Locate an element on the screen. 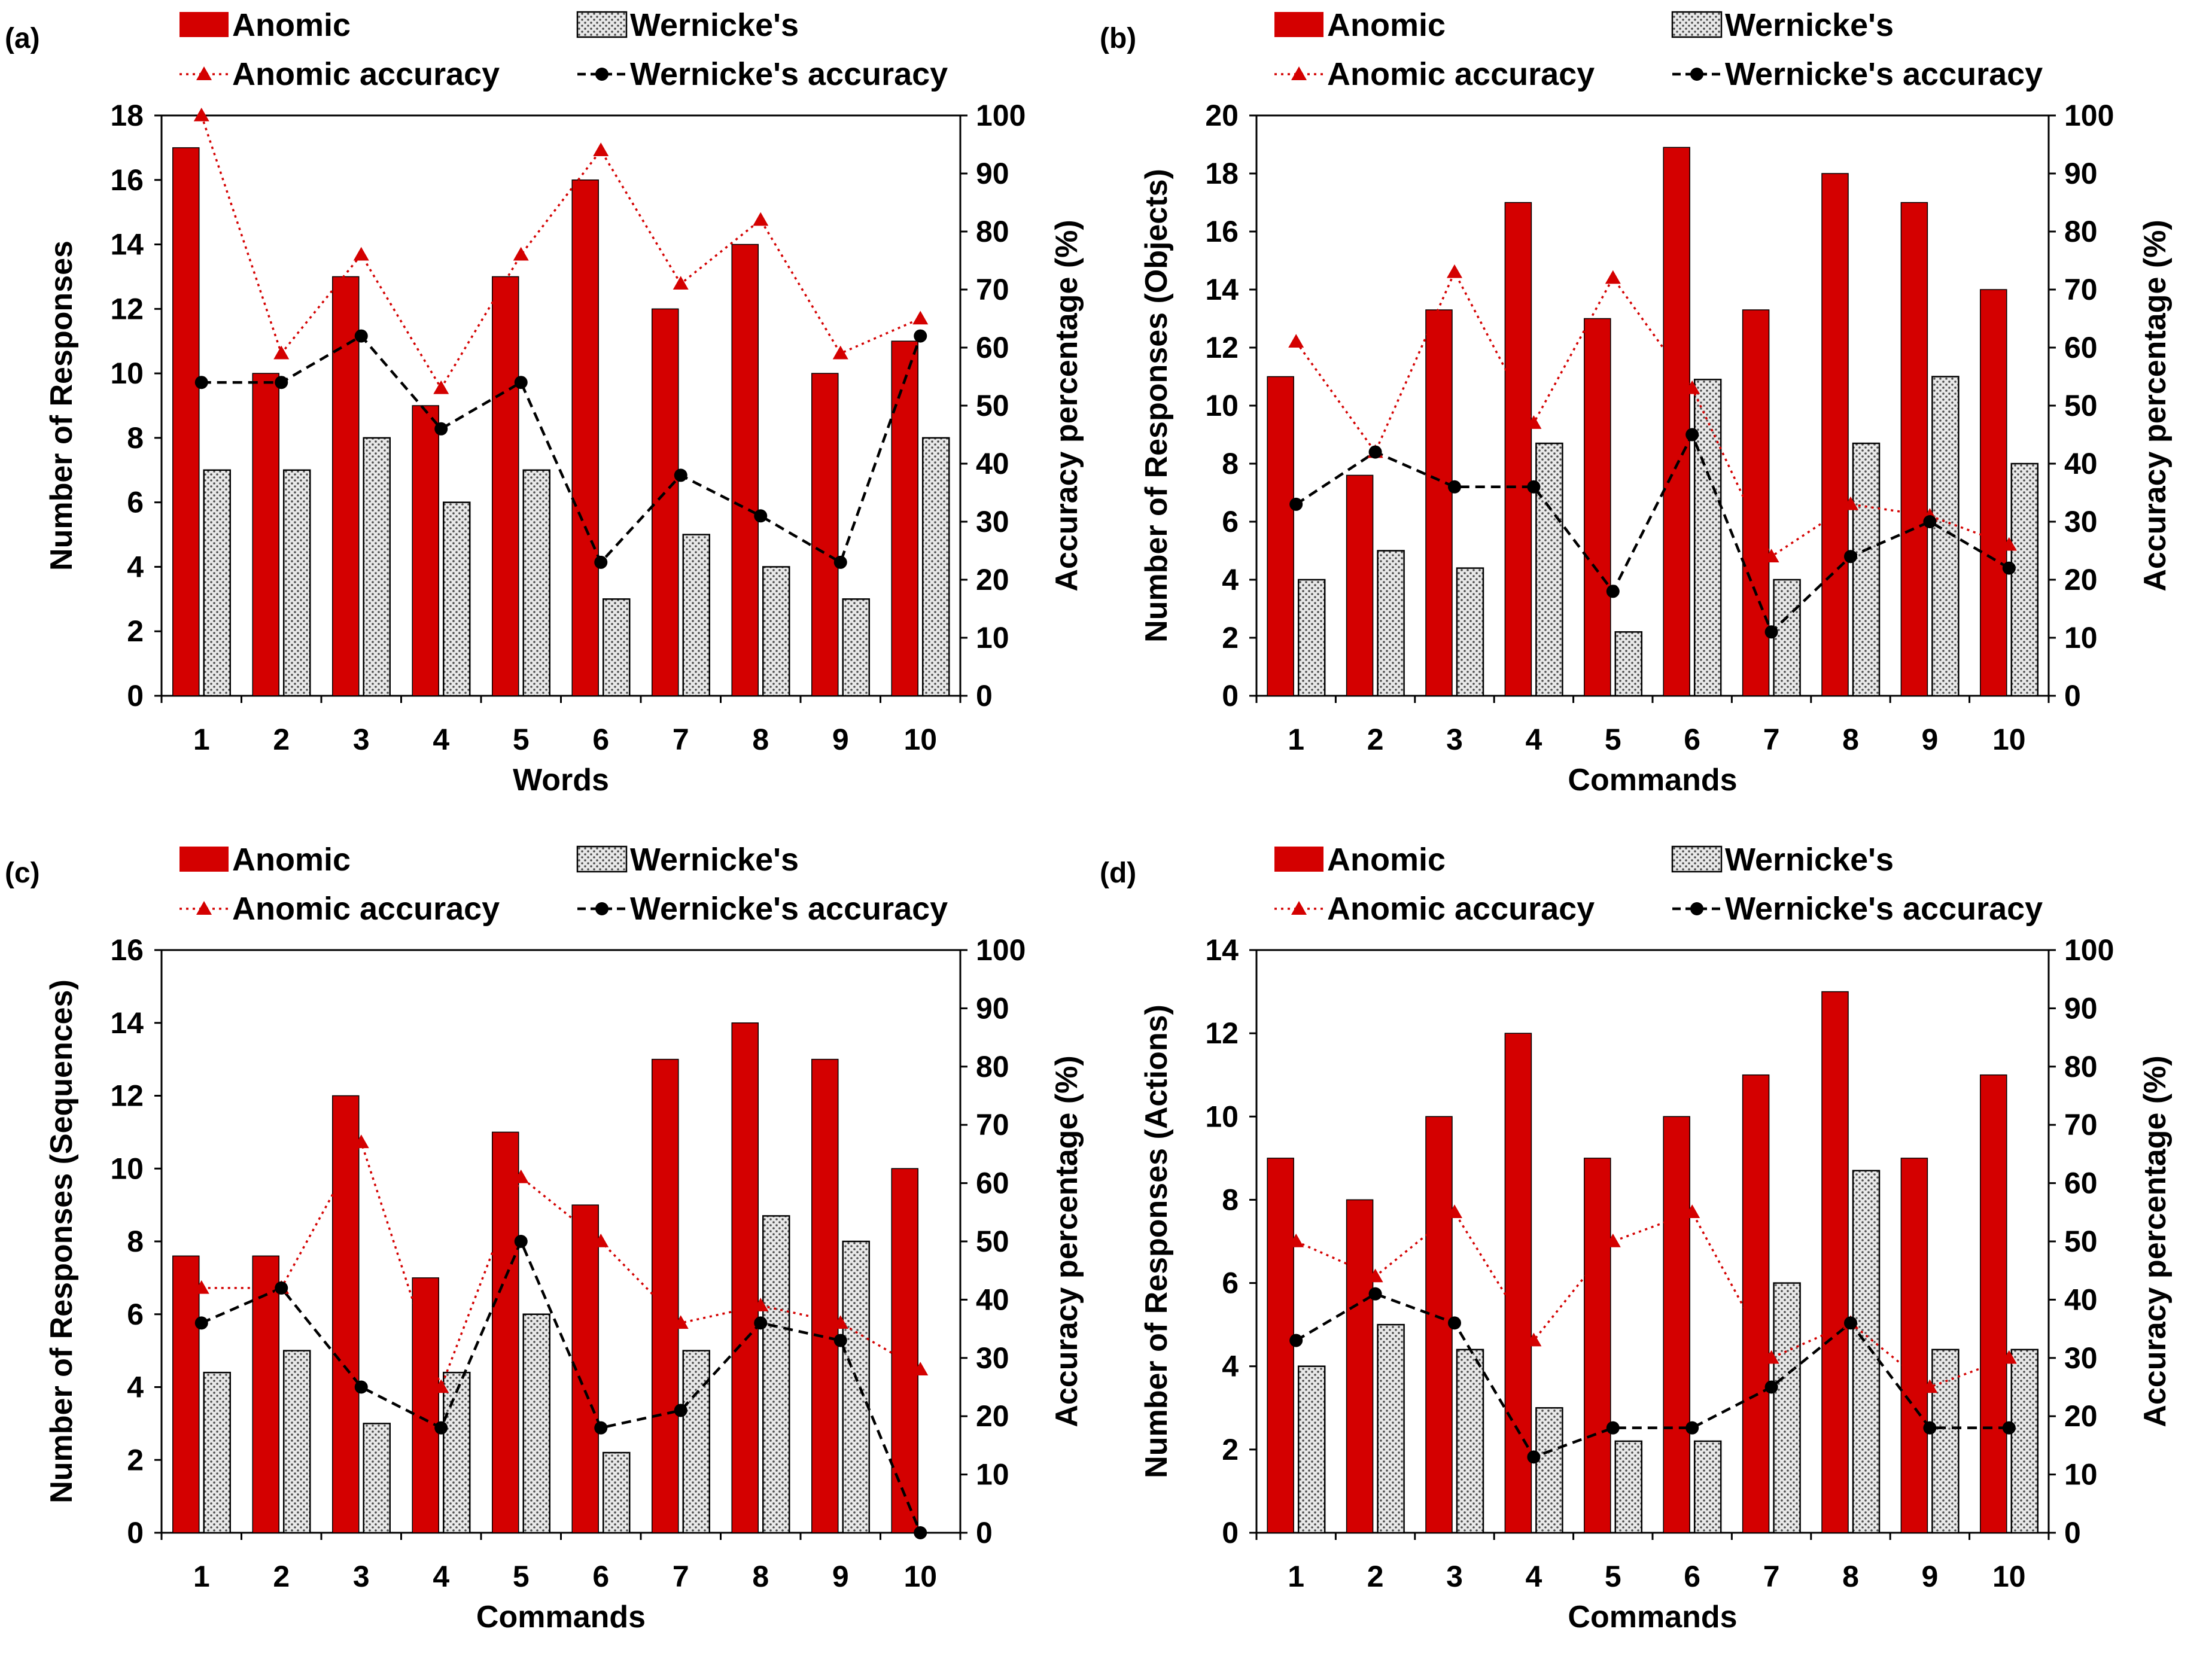  y2-tick-label: 60 is located at coordinates (2081, 348).